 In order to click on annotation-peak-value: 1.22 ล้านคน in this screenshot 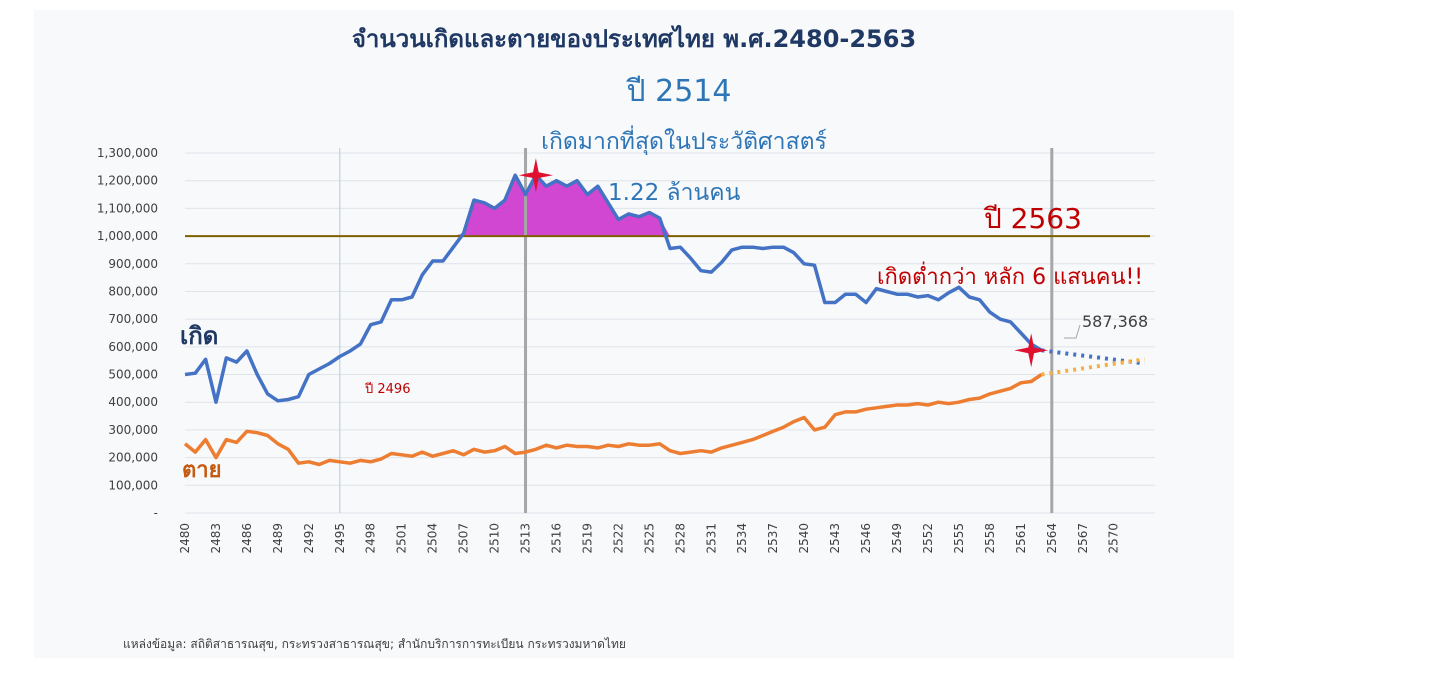, I will do `click(674, 193)`.